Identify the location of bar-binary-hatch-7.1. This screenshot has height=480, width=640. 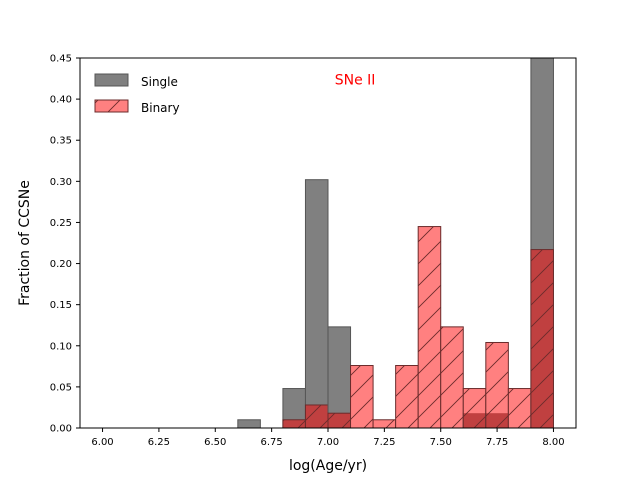
(362, 397).